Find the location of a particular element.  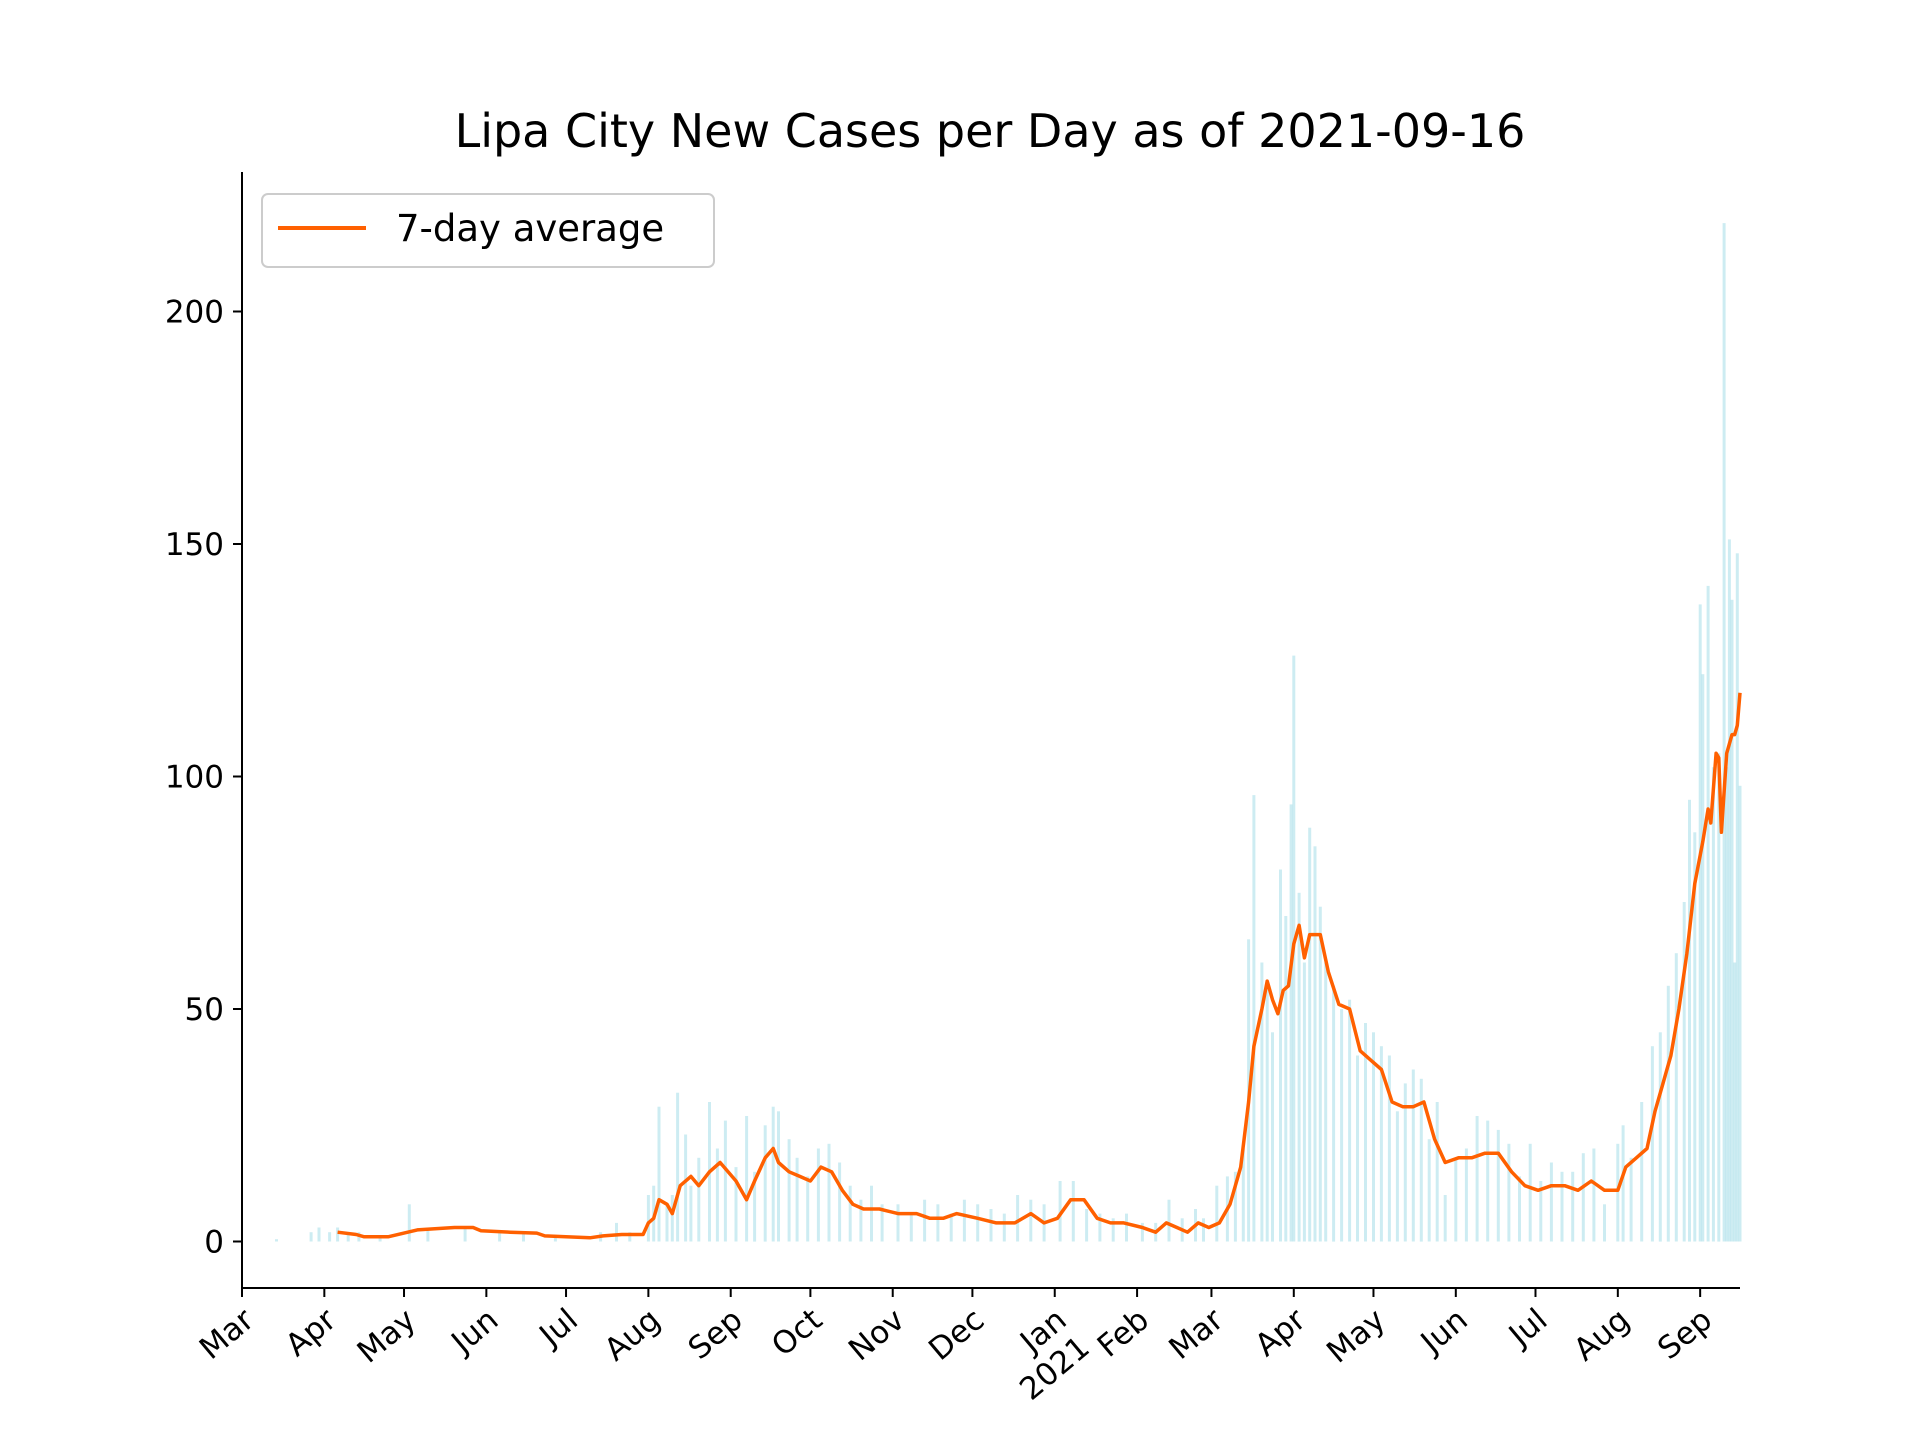

x-tick-label: Nov is located at coordinates (876, 1335).